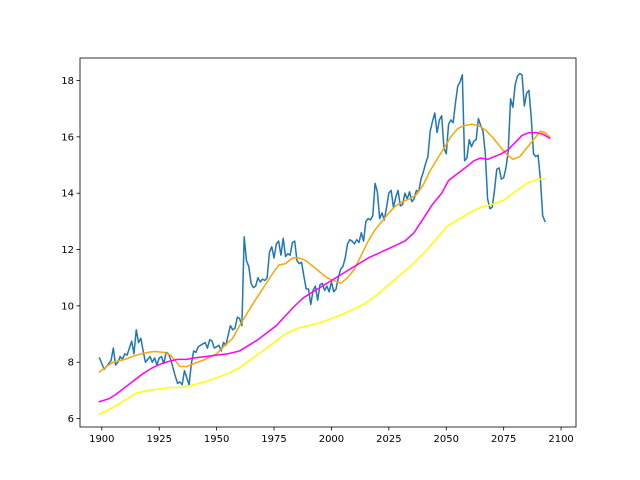 Image resolution: width=640 pixels, height=480 pixels. What do you see at coordinates (101, 439) in the screenshot?
I see `x-tick-label: 1900` at bounding box center [101, 439].